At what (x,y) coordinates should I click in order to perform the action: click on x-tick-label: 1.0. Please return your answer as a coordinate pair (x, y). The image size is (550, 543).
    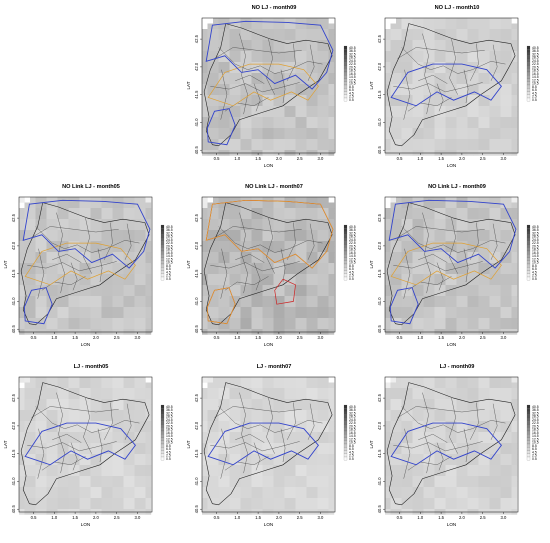
    Looking at the image, I should click on (237, 158).